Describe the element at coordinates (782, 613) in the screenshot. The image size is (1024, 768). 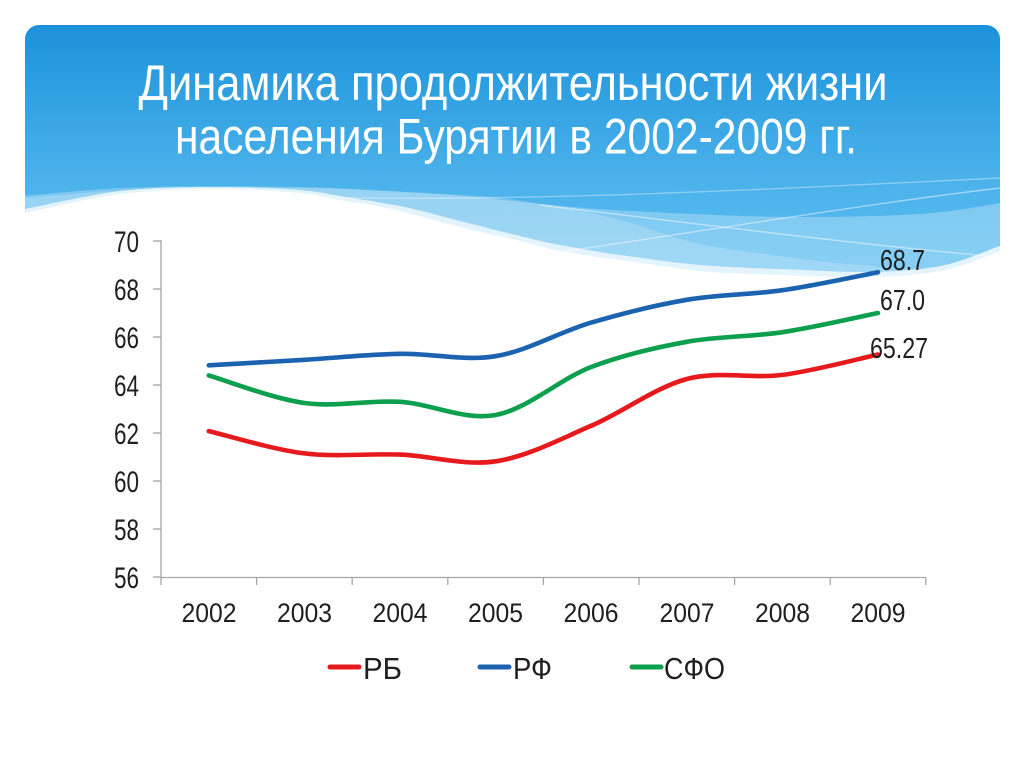
I see `svg-text: 2008` at that location.